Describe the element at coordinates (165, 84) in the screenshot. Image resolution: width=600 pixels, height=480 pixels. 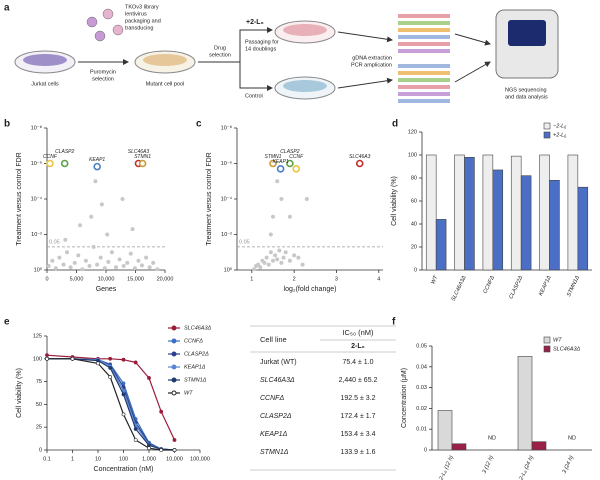
I see `diagram-text: Mutant cell pool` at that location.